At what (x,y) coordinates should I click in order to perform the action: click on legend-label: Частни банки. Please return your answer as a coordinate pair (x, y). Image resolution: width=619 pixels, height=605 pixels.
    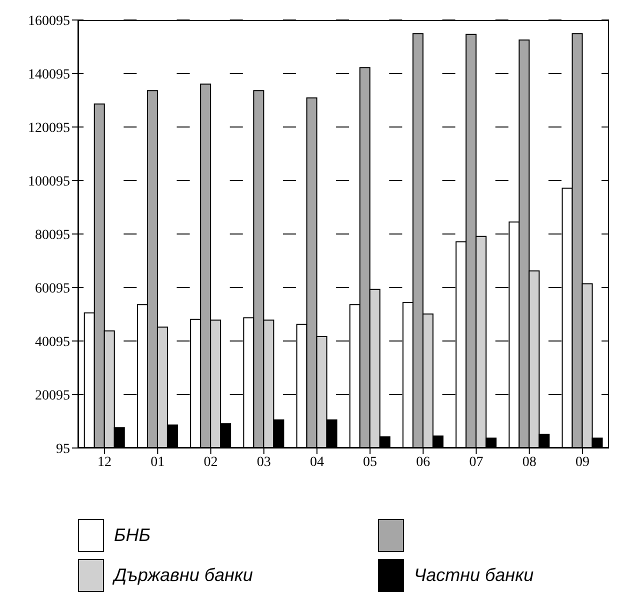
    Looking at the image, I should click on (474, 575).